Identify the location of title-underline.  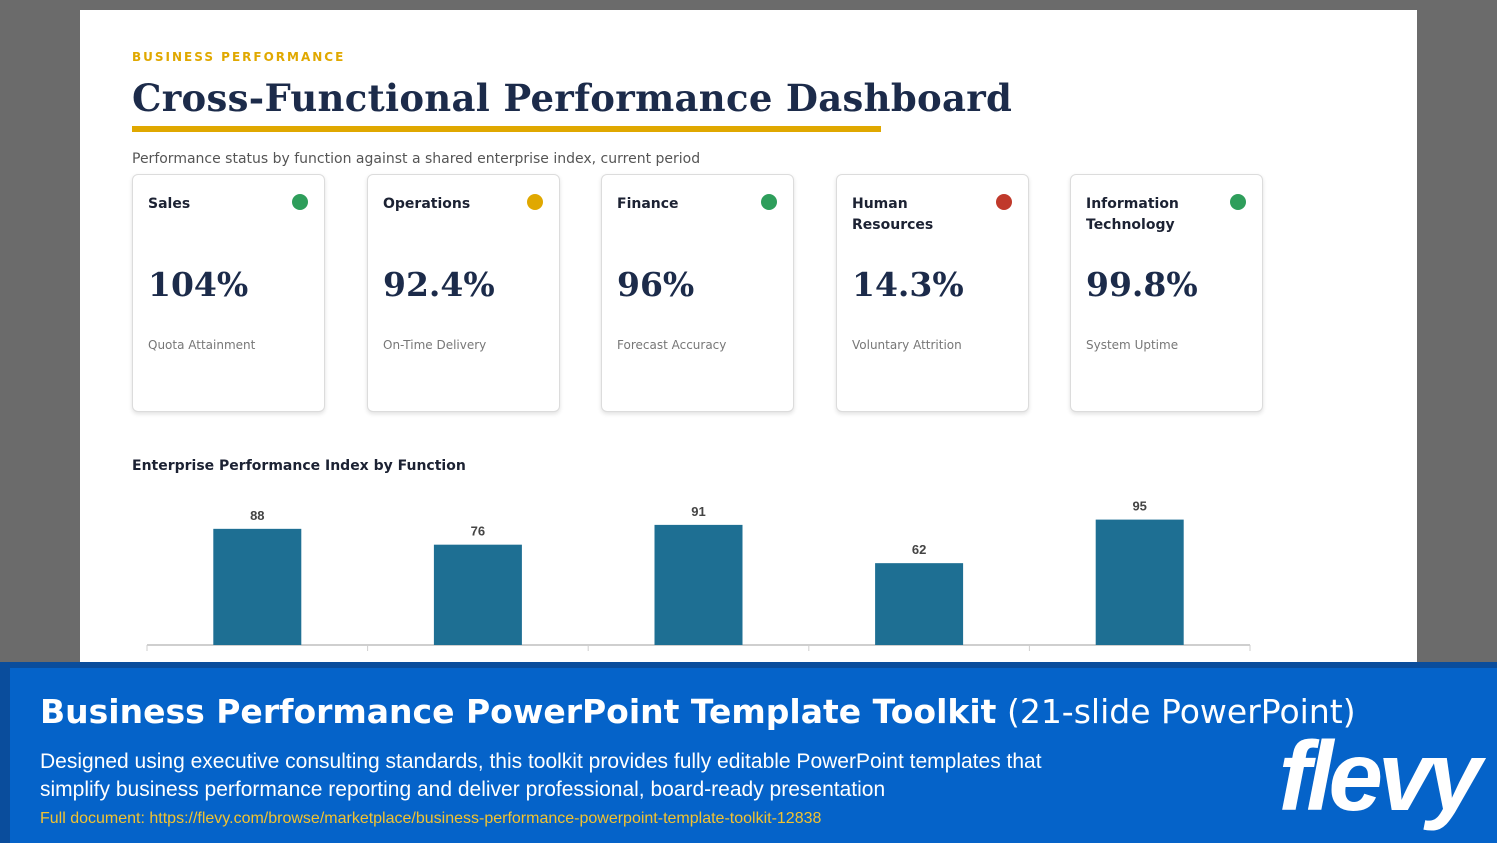
(506, 129).